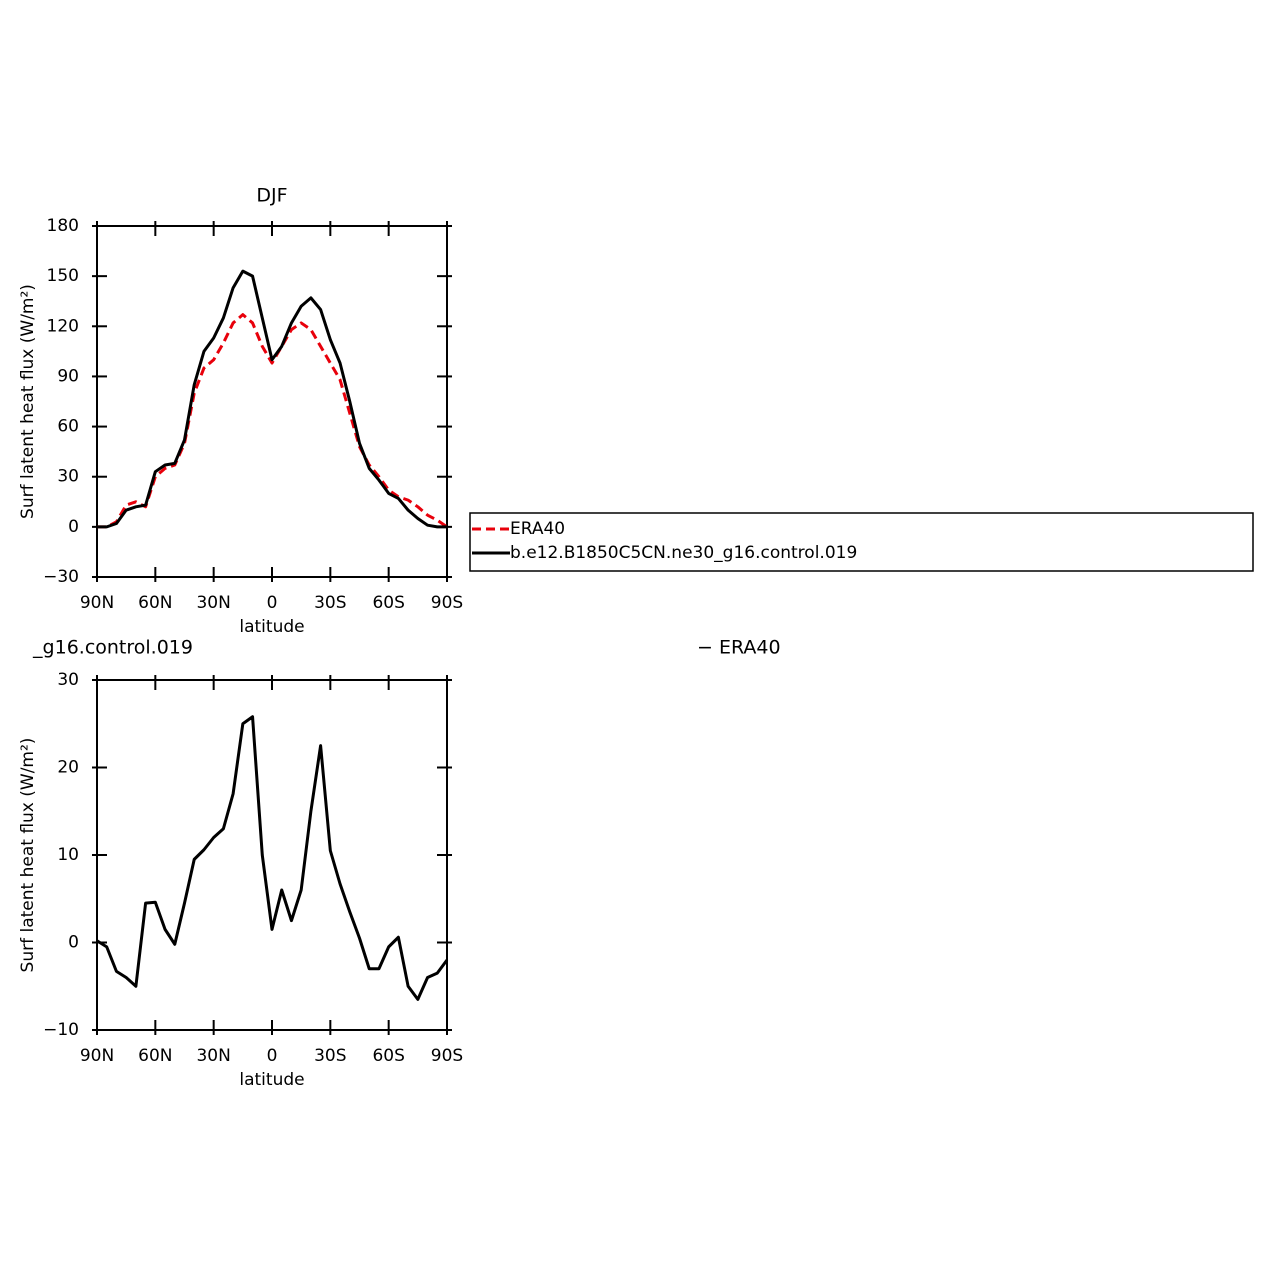  What do you see at coordinates (683, 553) in the screenshot?
I see `legend-label: b.e12.B1850C5CN.ne30_g16.control.019` at bounding box center [683, 553].